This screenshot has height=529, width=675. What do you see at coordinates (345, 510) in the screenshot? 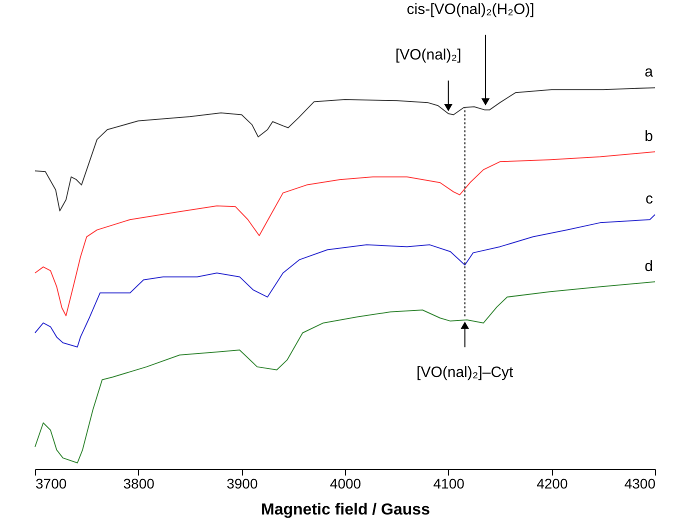
I see `x-axis-title: Magnetic field / Gauss` at bounding box center [345, 510].